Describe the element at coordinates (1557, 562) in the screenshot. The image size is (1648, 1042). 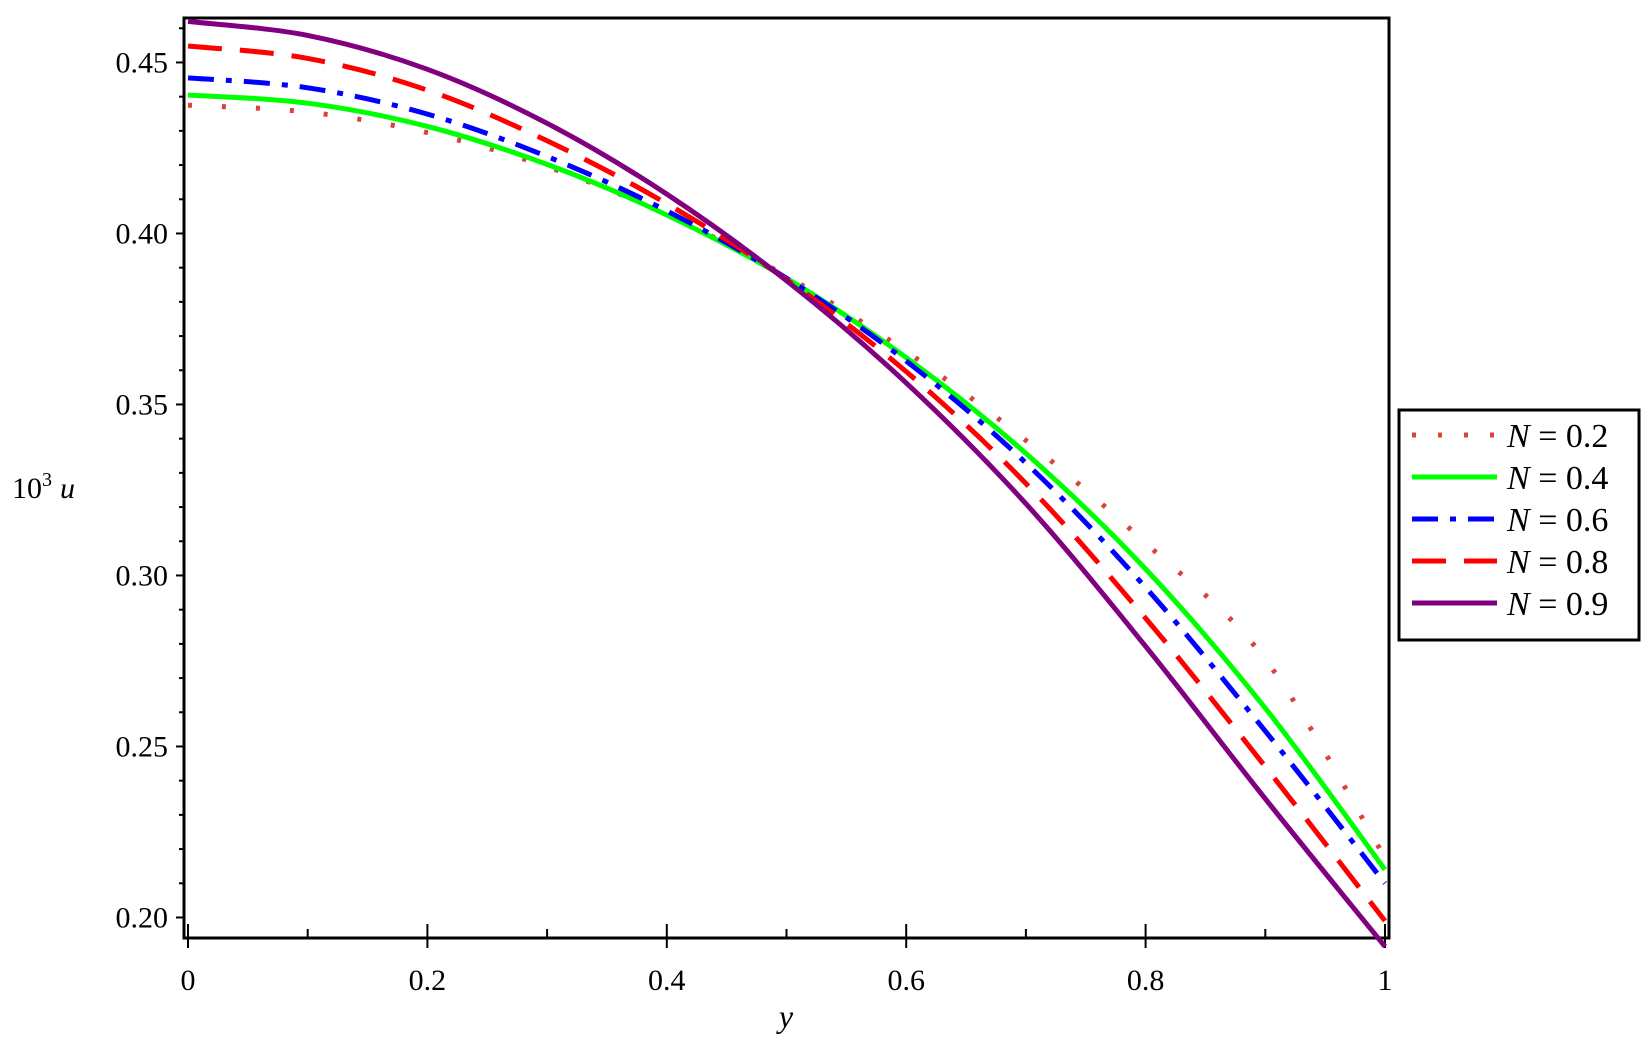
I see `legend-label: N = 0.8` at that location.